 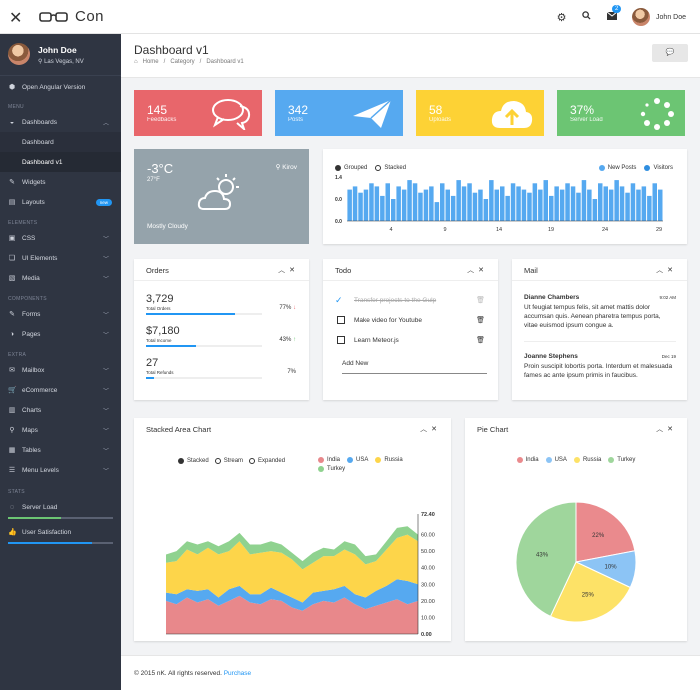 I want to click on legend-new-posts: New Posts, so click(x=617, y=168).